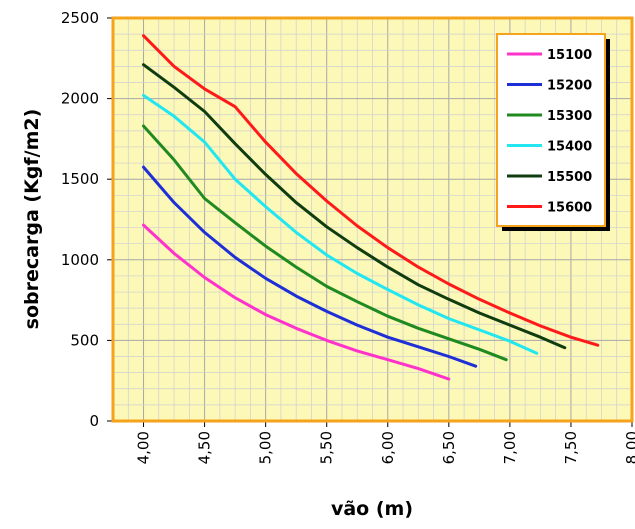 Image resolution: width=635 pixels, height=529 pixels. Describe the element at coordinates (569, 86) in the screenshot. I see `legend-label-15200: 15200` at that location.